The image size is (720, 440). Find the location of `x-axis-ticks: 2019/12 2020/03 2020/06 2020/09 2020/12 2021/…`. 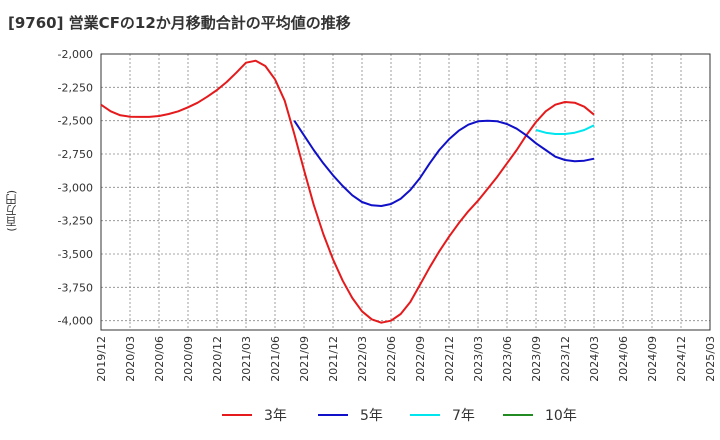

x-axis-ticks: 2019/12 2020/03 2020/06 2020/09 2020/12 2021/… is located at coordinates (406, 359).